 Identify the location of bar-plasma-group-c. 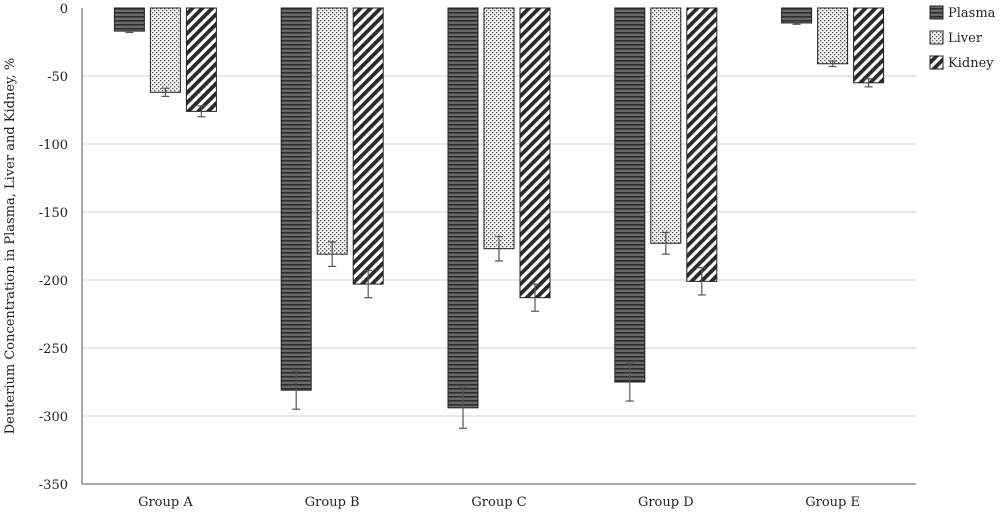
(463, 208).